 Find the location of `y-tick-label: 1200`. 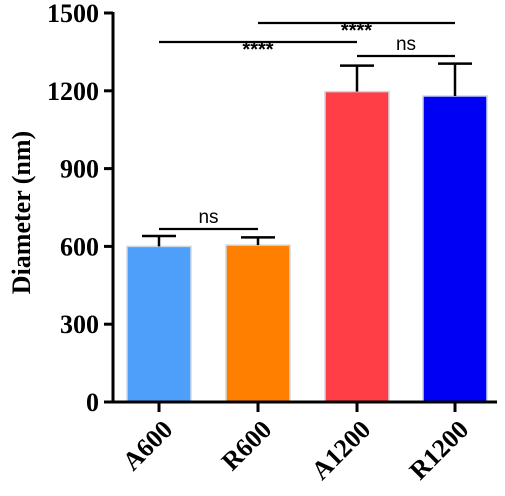

y-tick-label: 1200 is located at coordinates (73, 91).